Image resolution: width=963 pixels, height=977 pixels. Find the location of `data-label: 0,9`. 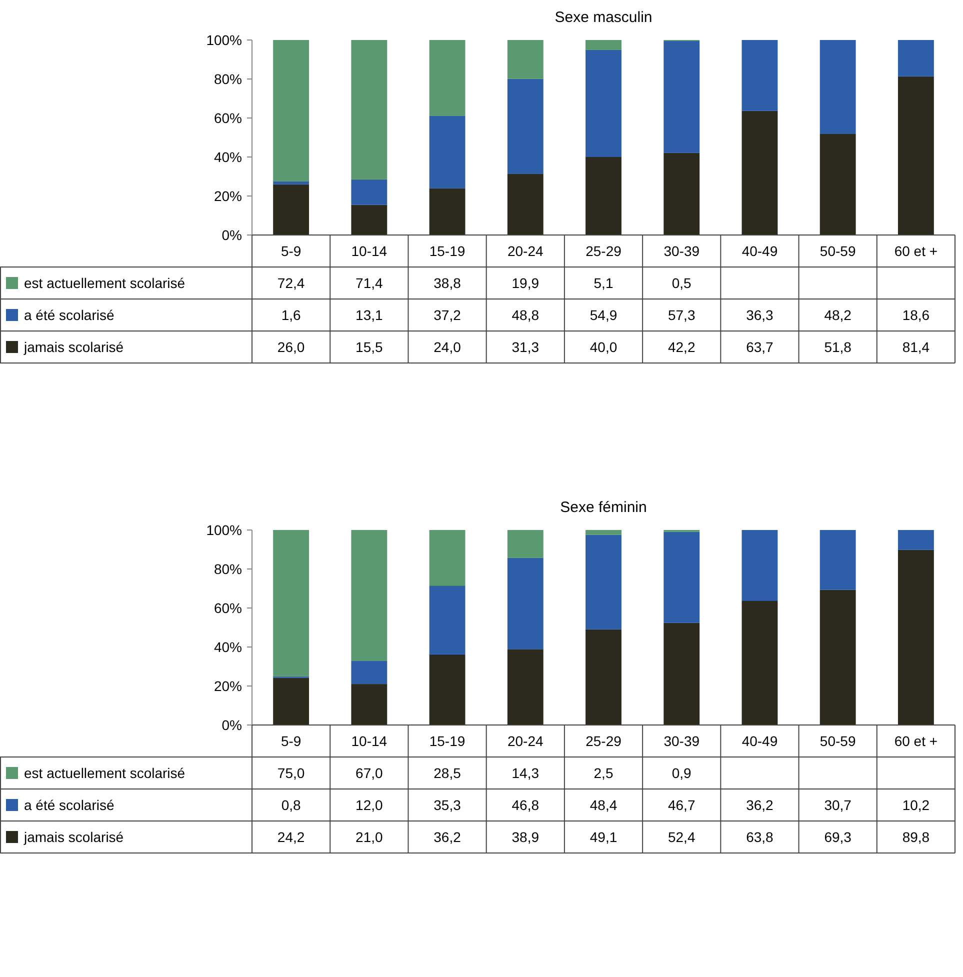

data-label: 0,9 is located at coordinates (682, 772).